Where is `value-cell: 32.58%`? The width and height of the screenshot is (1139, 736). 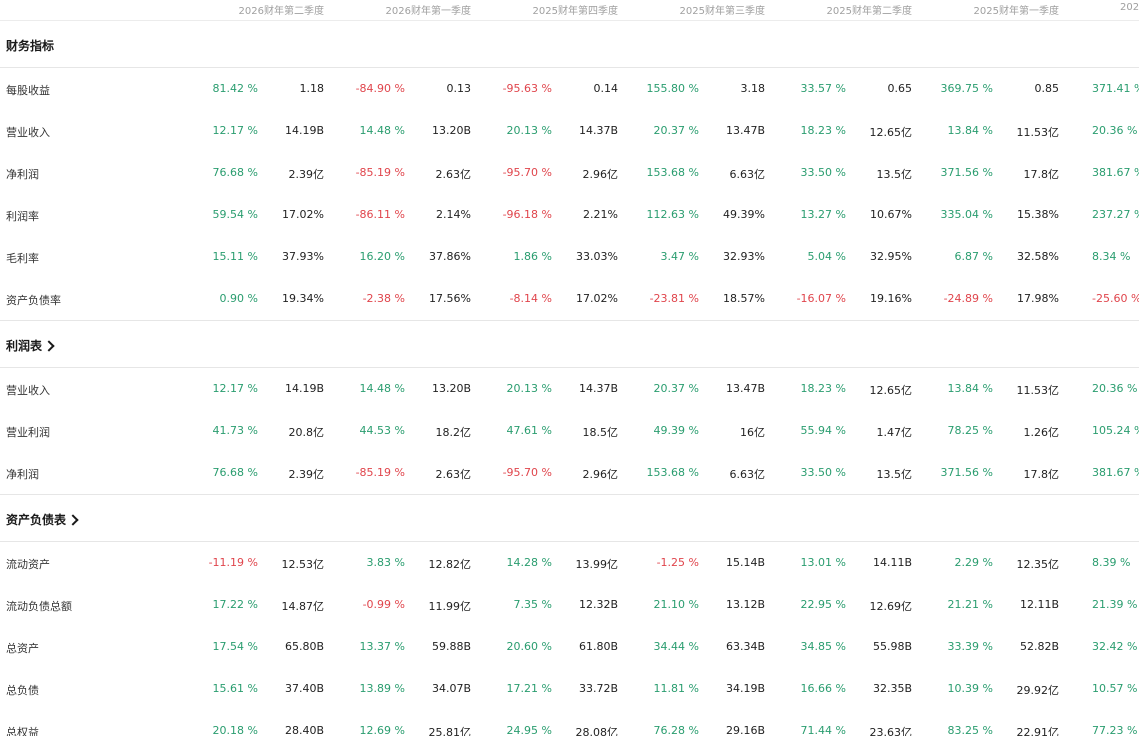 value-cell: 32.58% is located at coordinates (1038, 256).